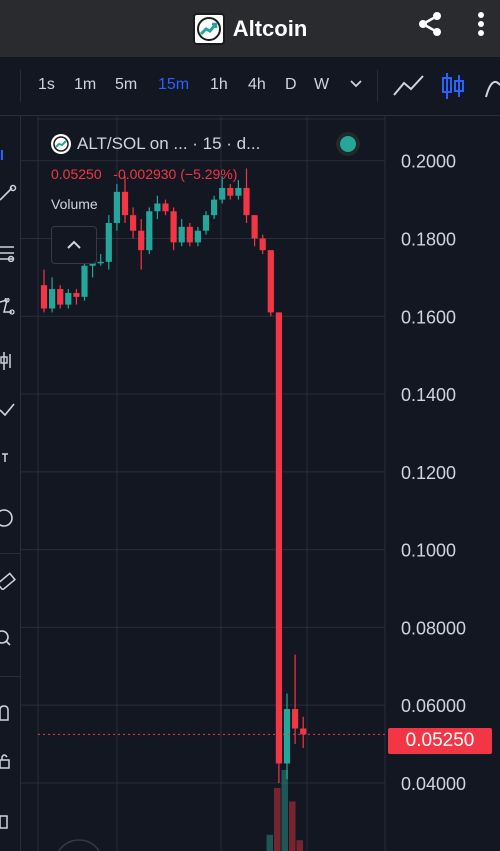 This screenshot has width=500, height=851. Describe the element at coordinates (208, 28) in the screenshot. I see `app-logo-icon` at that location.